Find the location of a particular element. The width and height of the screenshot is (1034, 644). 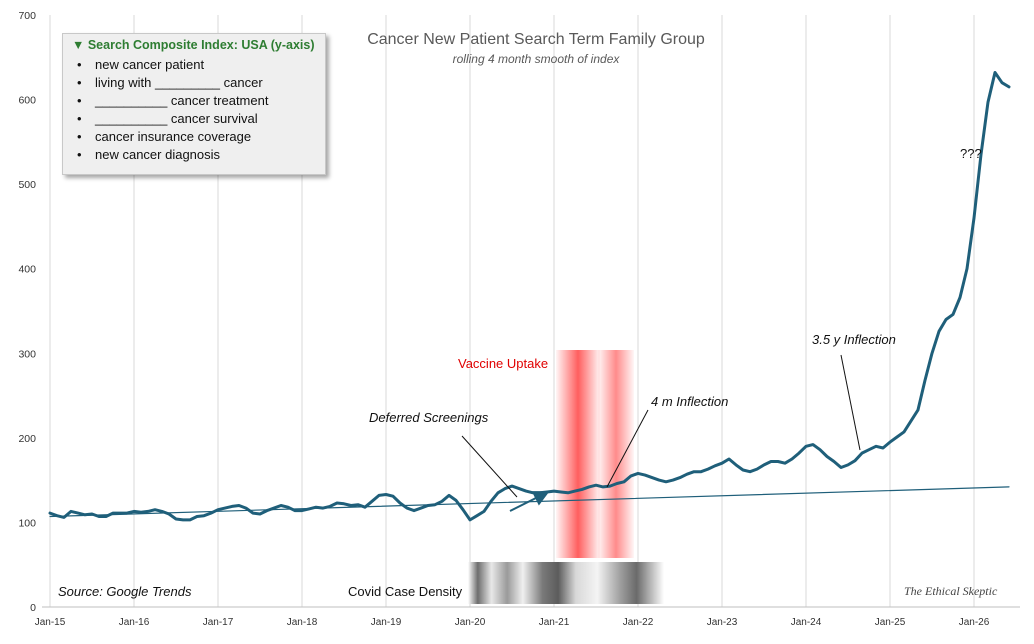

watermark: The Ethical Skeptic is located at coordinates (951, 591).